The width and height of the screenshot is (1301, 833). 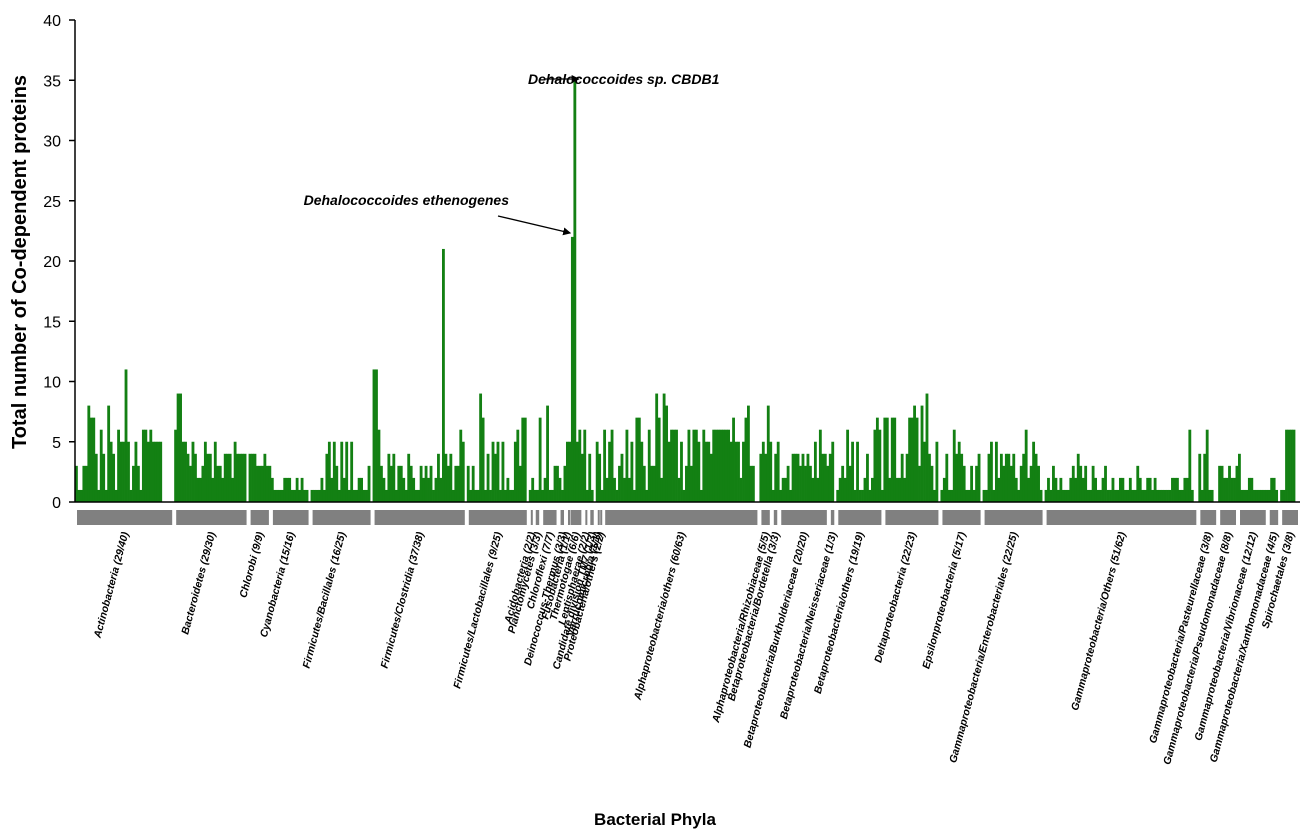 What do you see at coordinates (111, 585) in the screenshot?
I see `group-label: Actinobacteria (29/40)` at bounding box center [111, 585].